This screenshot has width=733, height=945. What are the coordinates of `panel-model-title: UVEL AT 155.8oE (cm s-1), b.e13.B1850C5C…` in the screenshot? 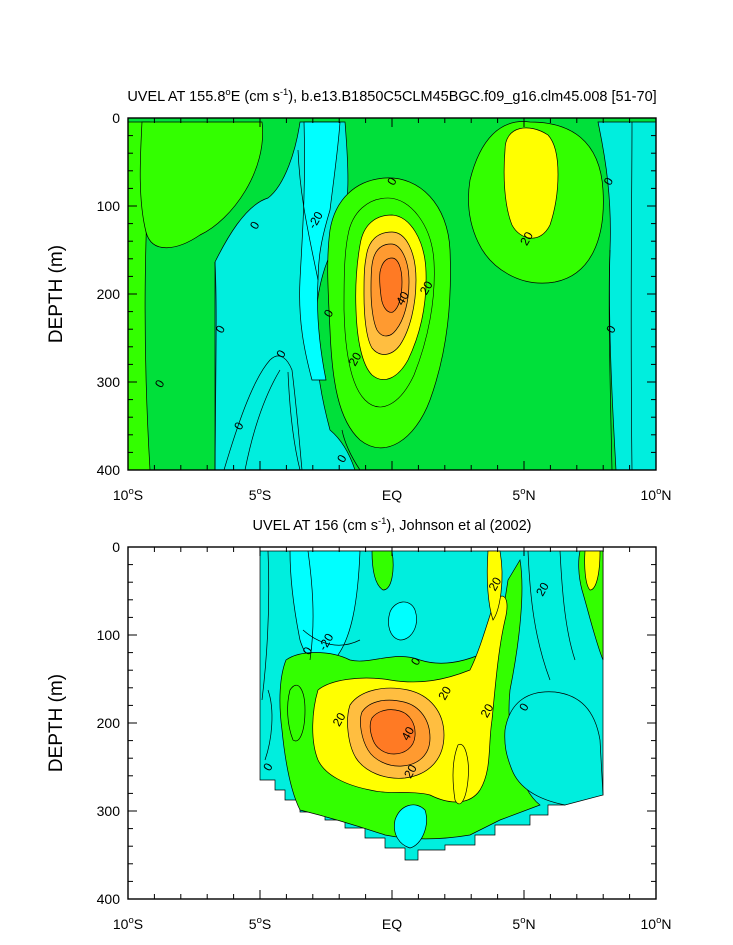 It's located at (391, 96).